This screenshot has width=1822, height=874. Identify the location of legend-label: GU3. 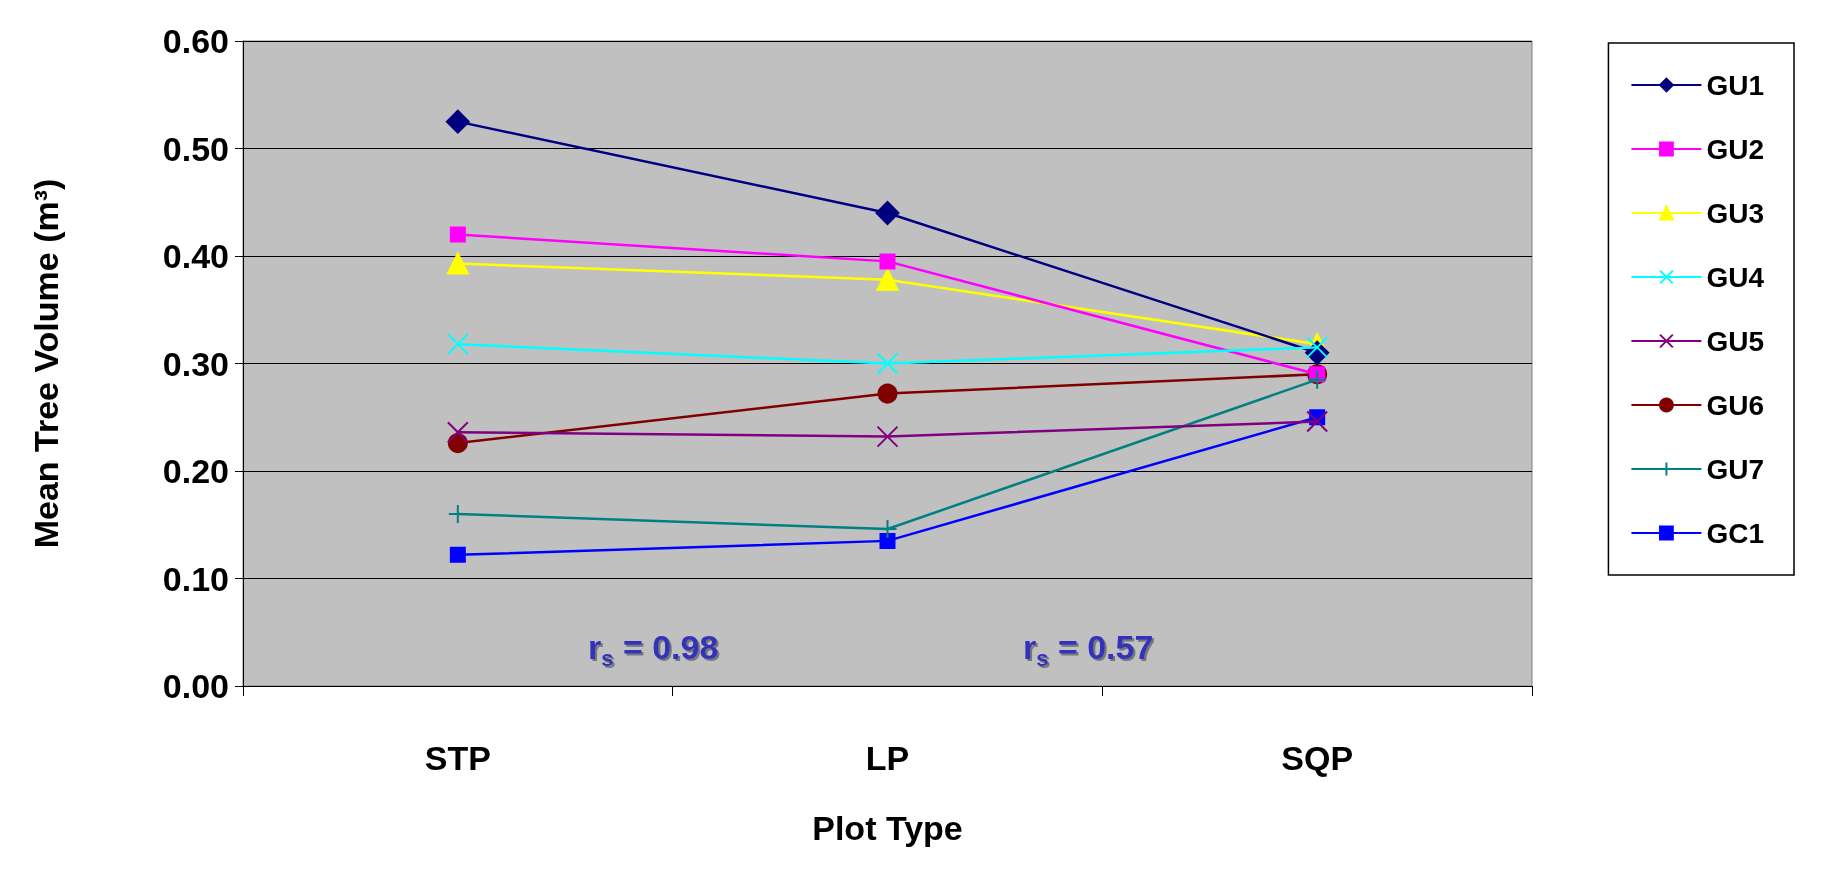
(1735, 213).